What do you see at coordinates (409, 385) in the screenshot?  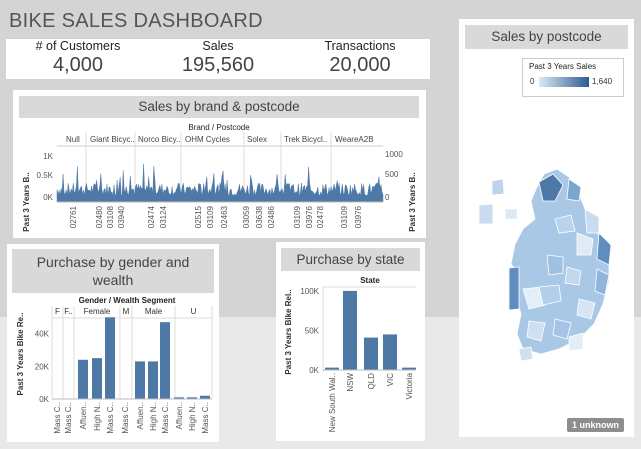 I see `x-tick-label: Victoria` at bounding box center [409, 385].